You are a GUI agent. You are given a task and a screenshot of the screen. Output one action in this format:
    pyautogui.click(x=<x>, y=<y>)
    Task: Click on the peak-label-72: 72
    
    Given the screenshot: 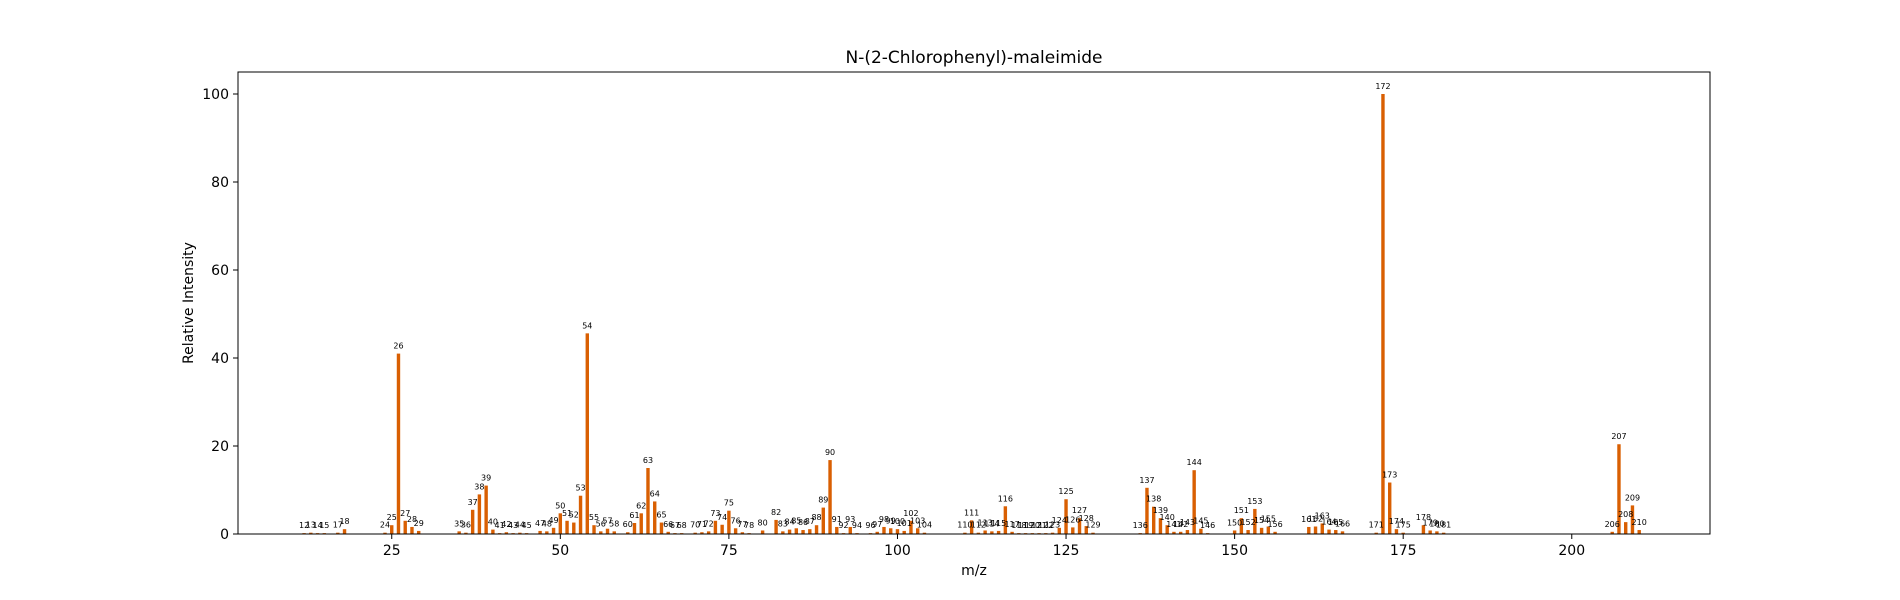 What is the action you would take?
    pyautogui.click(x=709, y=523)
    